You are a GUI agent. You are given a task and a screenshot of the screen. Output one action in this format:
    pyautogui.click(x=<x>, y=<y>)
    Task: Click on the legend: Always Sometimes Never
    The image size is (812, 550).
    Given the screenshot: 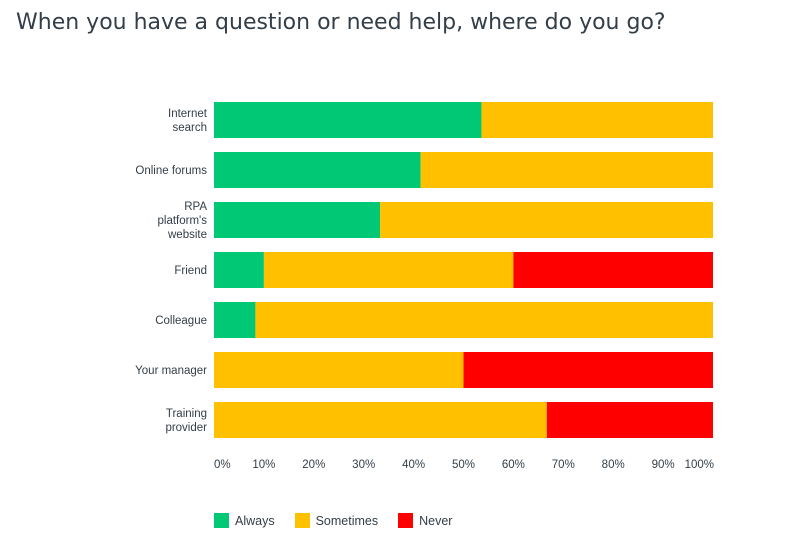 What is the action you would take?
    pyautogui.click(x=333, y=520)
    